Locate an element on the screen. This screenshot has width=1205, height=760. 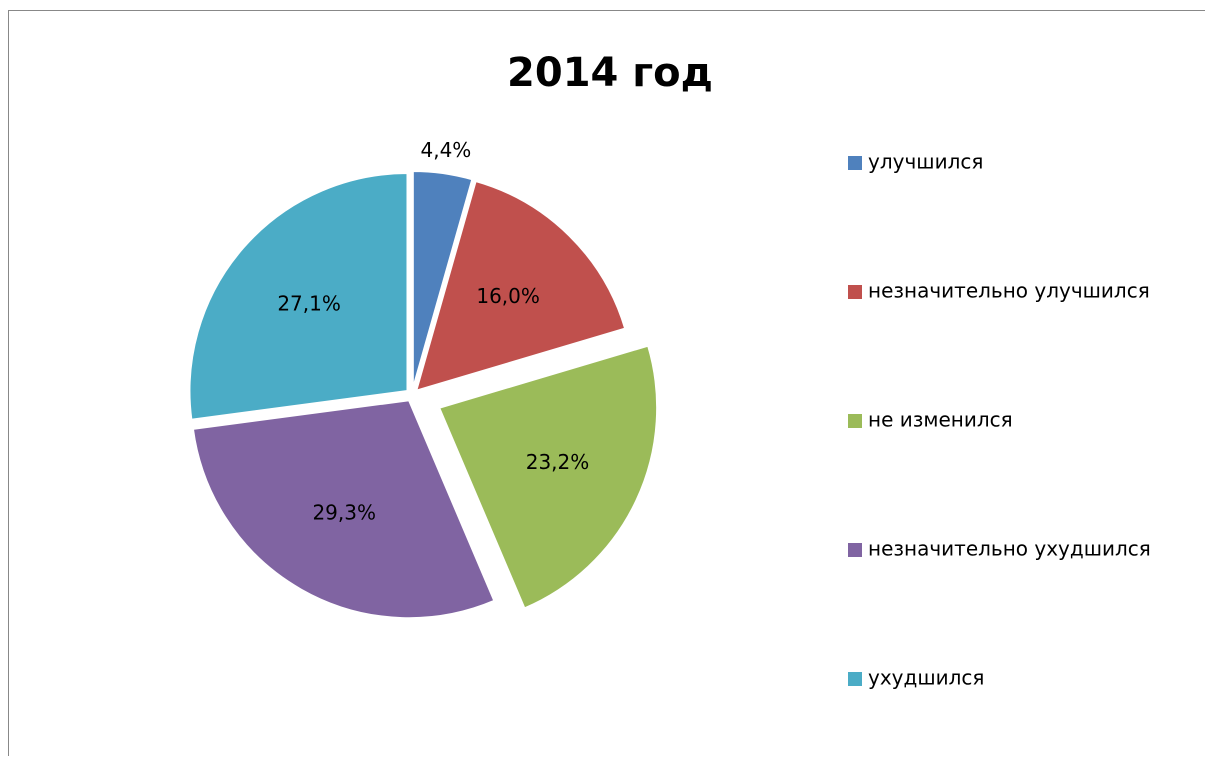
data-label: 29,3% is located at coordinates (344, 512).